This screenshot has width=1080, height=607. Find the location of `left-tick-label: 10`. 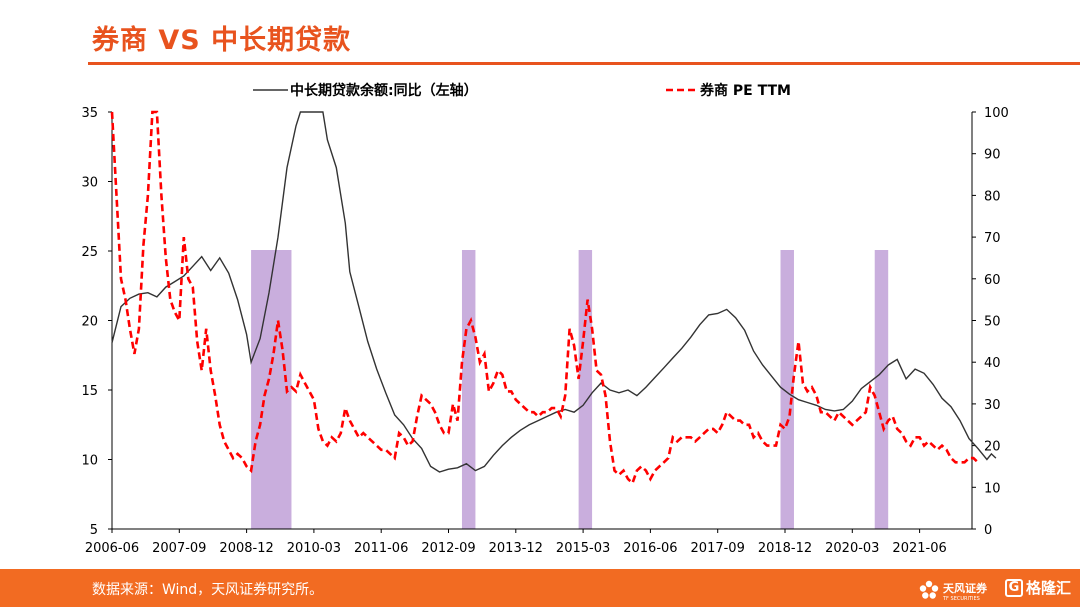

left-tick-label: 10 is located at coordinates (89, 461).